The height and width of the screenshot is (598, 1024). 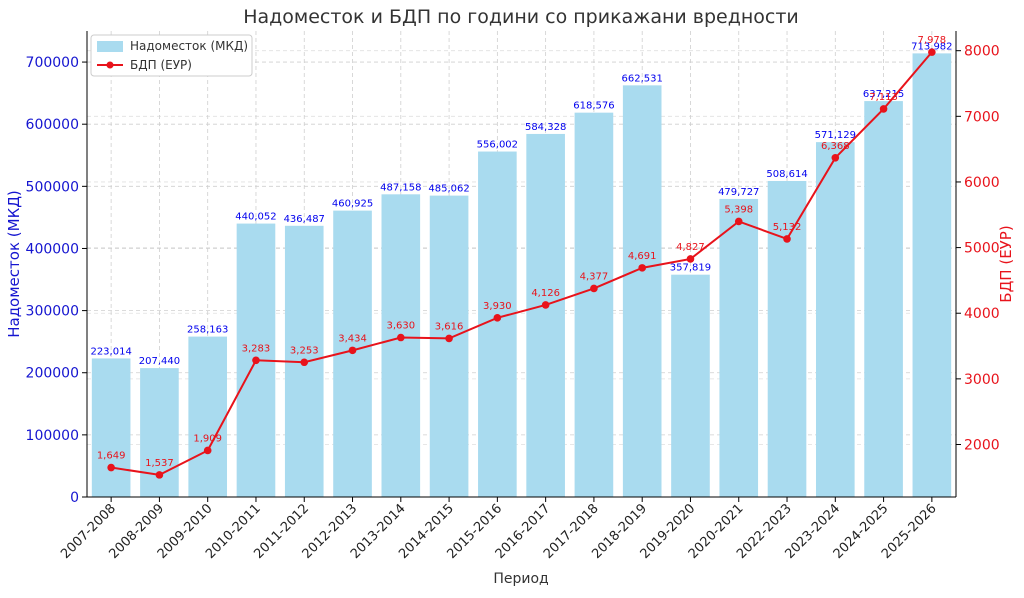 I want to click on left-tick-label: 600000, so click(x=52, y=125).